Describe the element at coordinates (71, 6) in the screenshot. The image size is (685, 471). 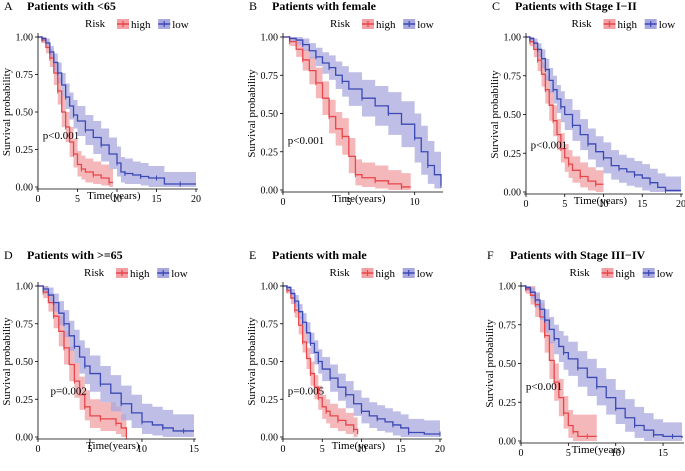
I see `panel-title: Patients with <65` at that location.